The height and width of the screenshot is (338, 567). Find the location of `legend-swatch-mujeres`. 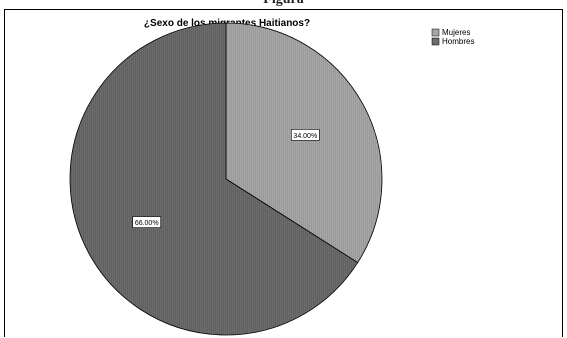

legend-swatch-mujeres is located at coordinates (435, 32).